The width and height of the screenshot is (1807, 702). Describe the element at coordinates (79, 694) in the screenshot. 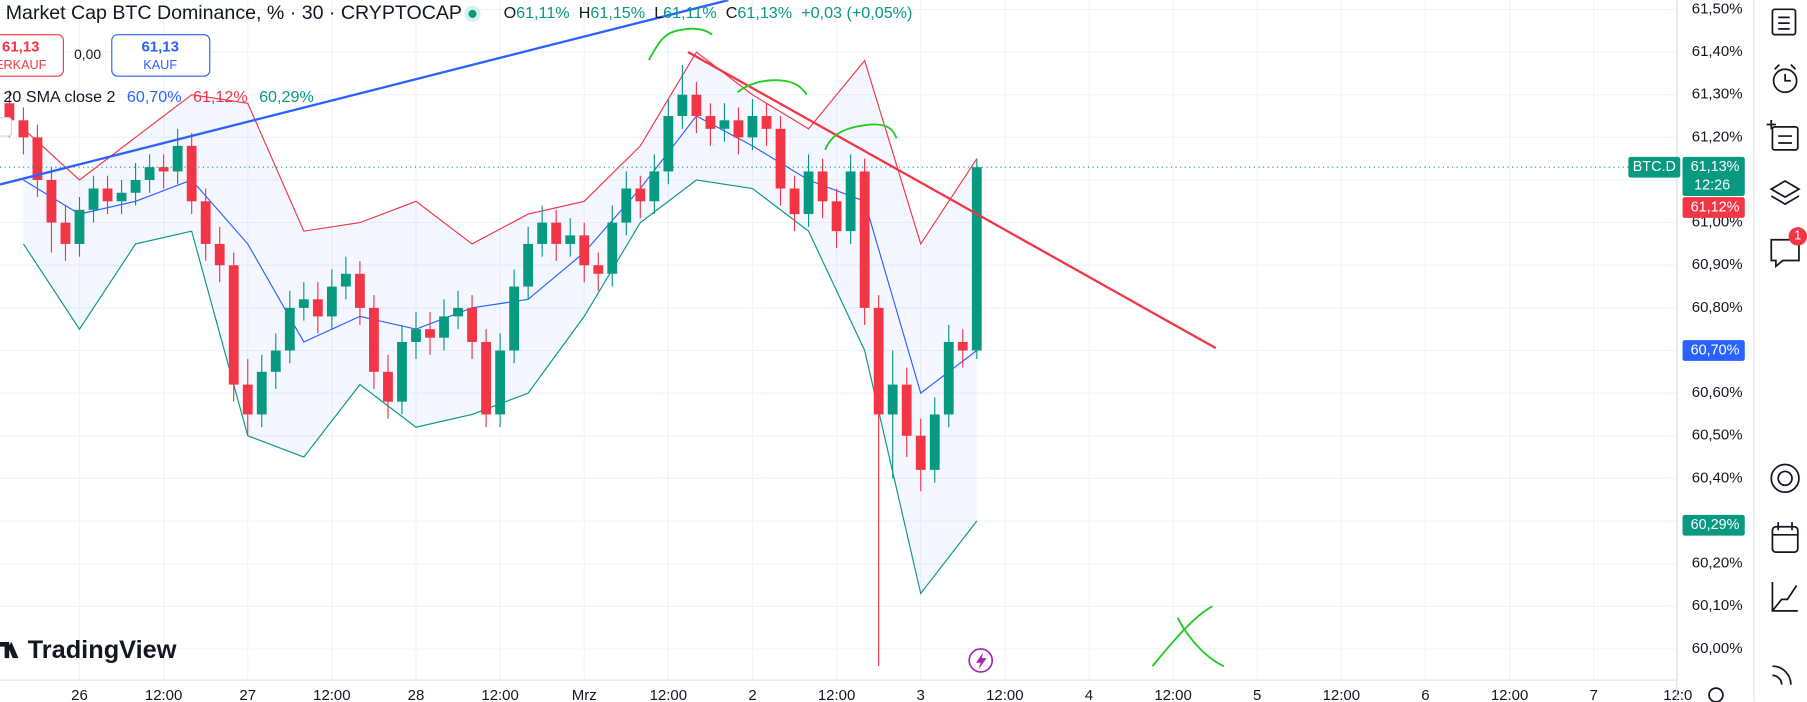

I see `x-tick-label: 26` at that location.